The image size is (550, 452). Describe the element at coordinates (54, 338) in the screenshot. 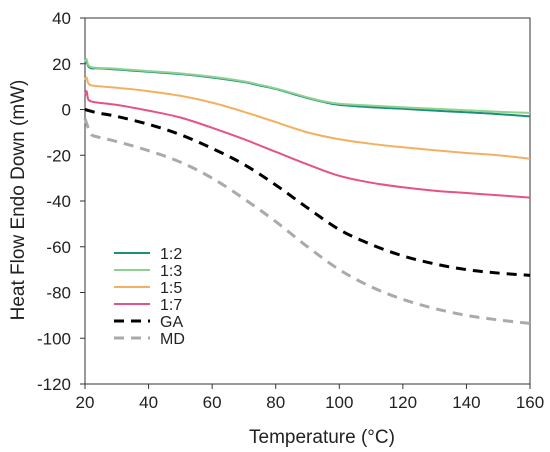

I see `y-tick-label: -100` at that location.